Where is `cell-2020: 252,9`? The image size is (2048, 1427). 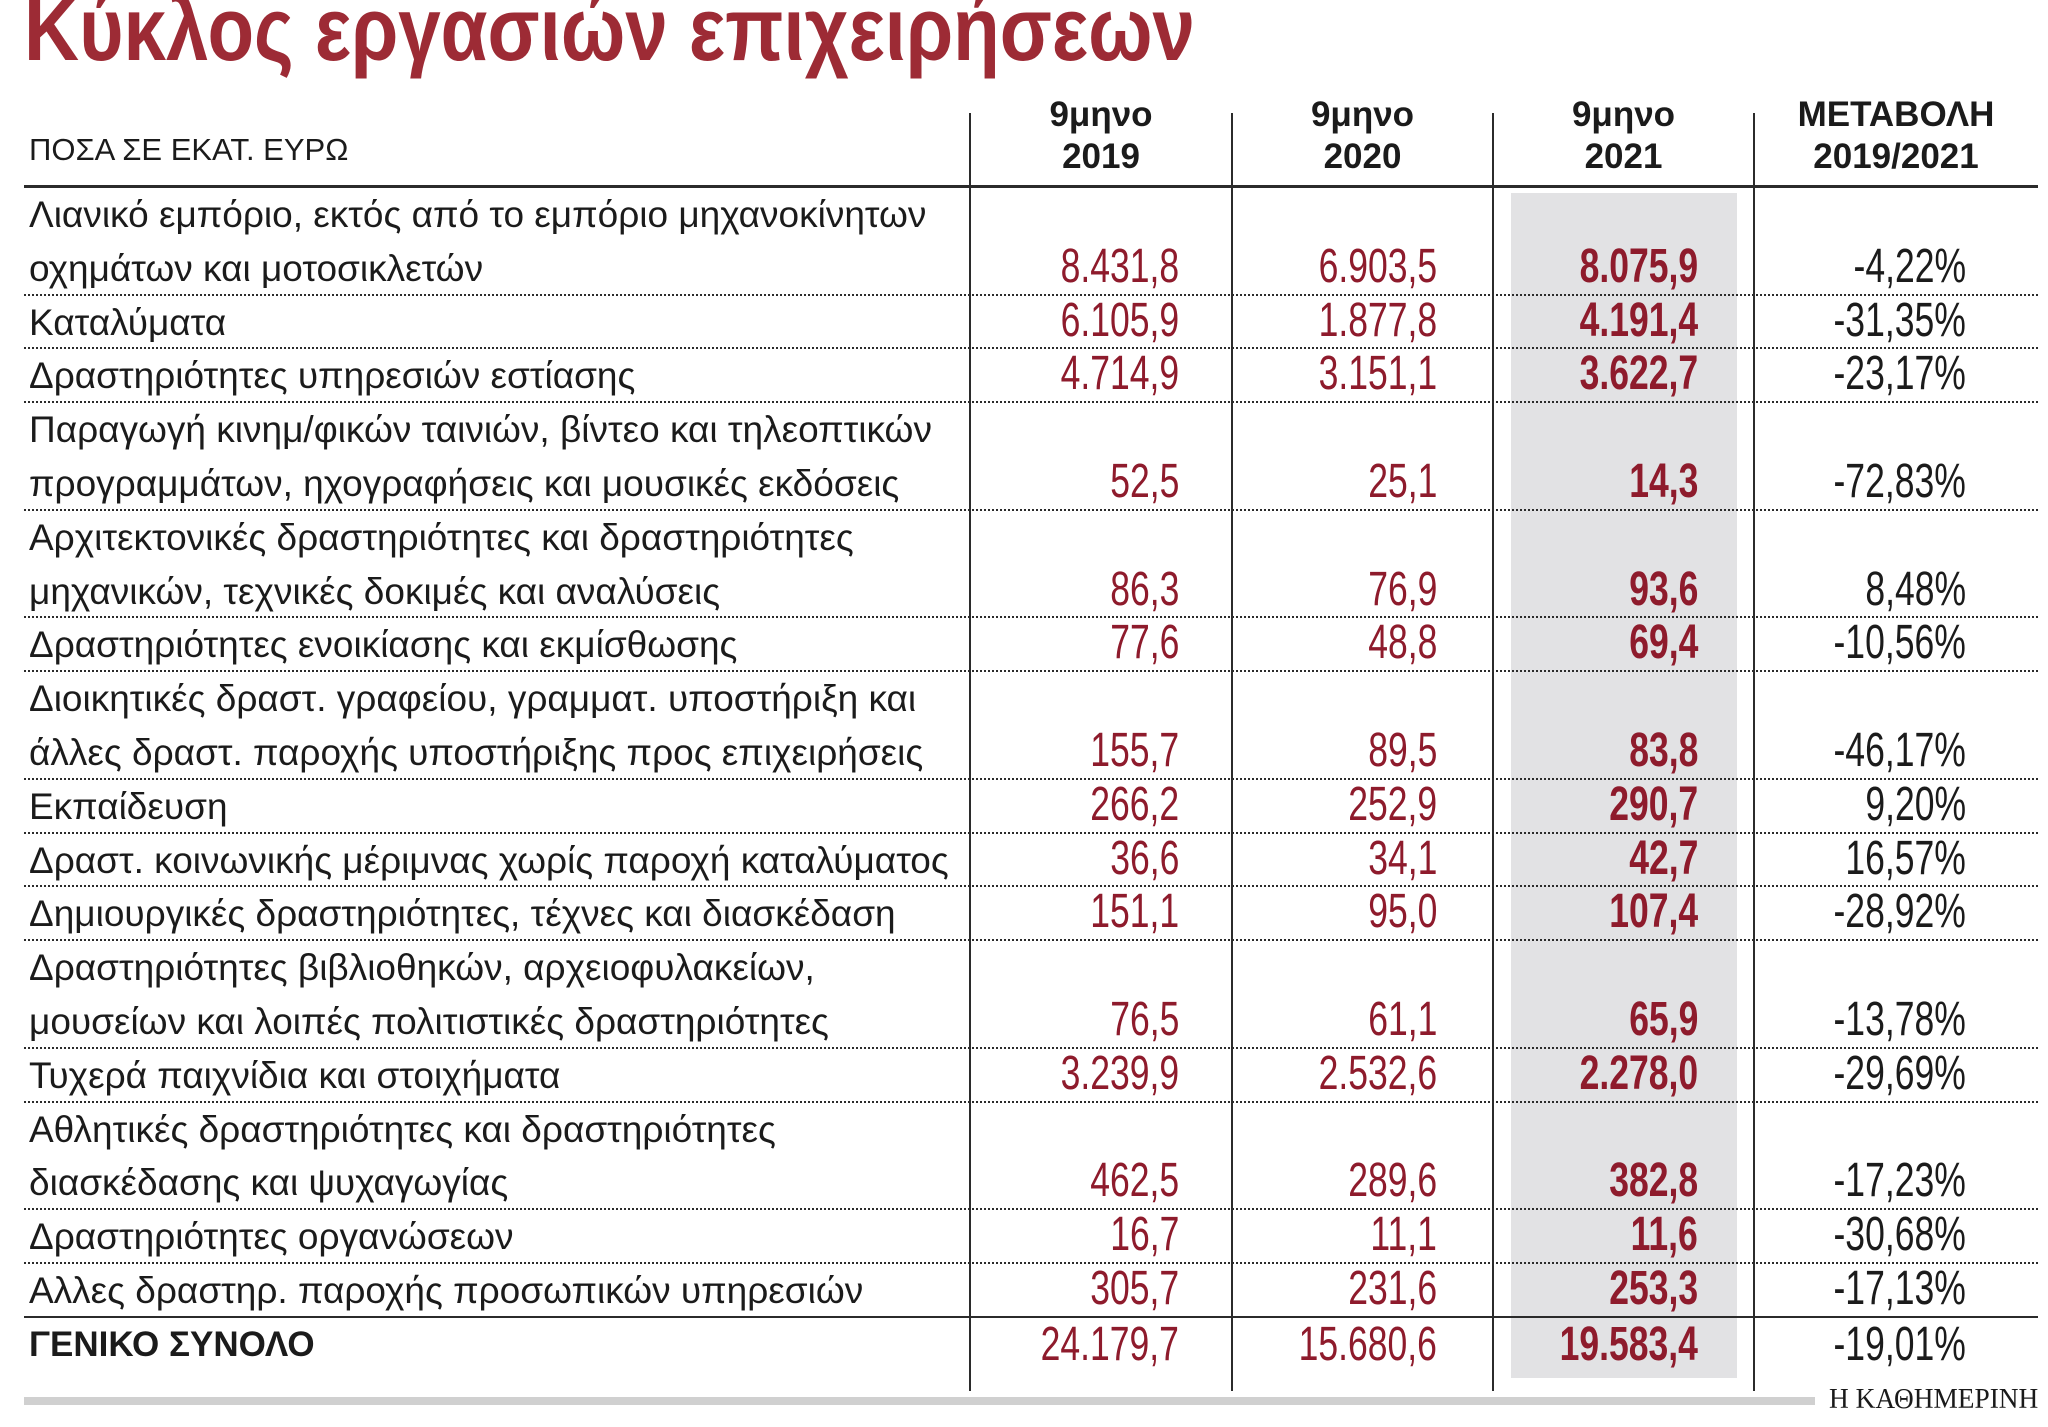
cell-2020: 252,9 is located at coordinates (1377, 805).